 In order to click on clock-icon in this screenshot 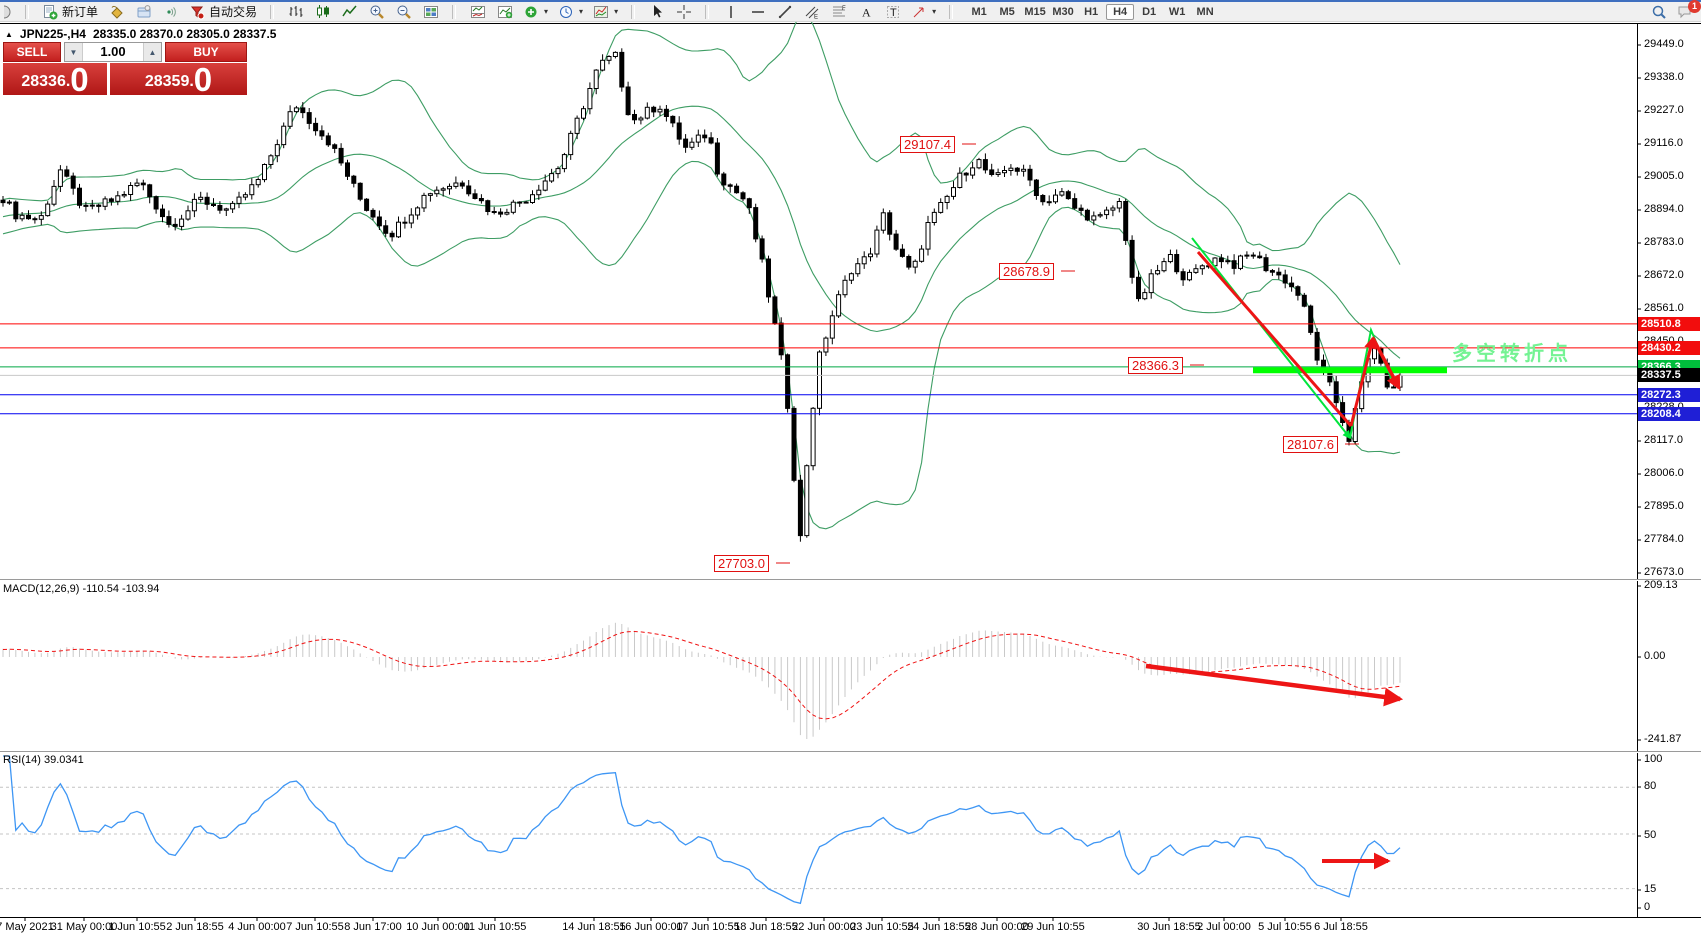, I will do `click(566, 11)`.